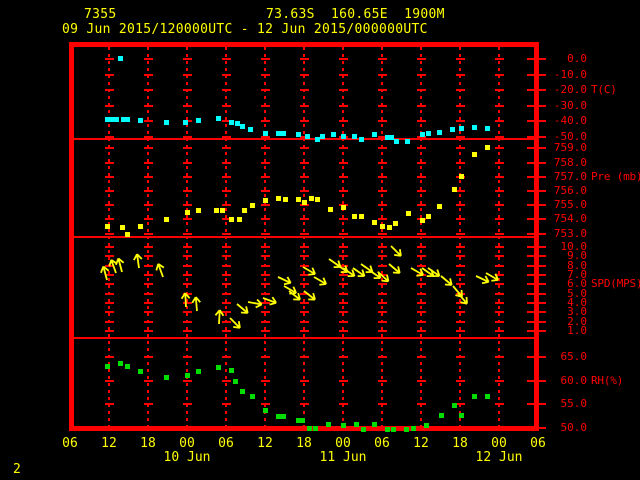 The image size is (640, 480). I want to click on y-tick-label: 5.0, so click(577, 293).